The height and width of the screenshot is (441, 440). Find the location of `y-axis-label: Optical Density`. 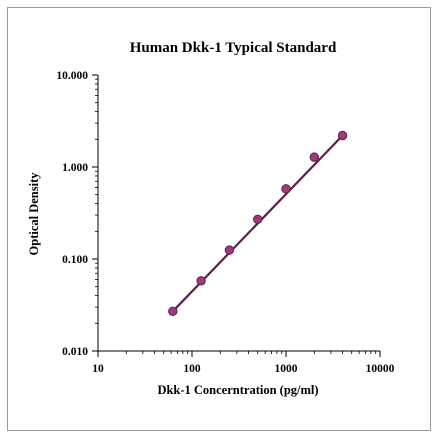

y-axis-label: Optical Density is located at coordinates (34, 214).